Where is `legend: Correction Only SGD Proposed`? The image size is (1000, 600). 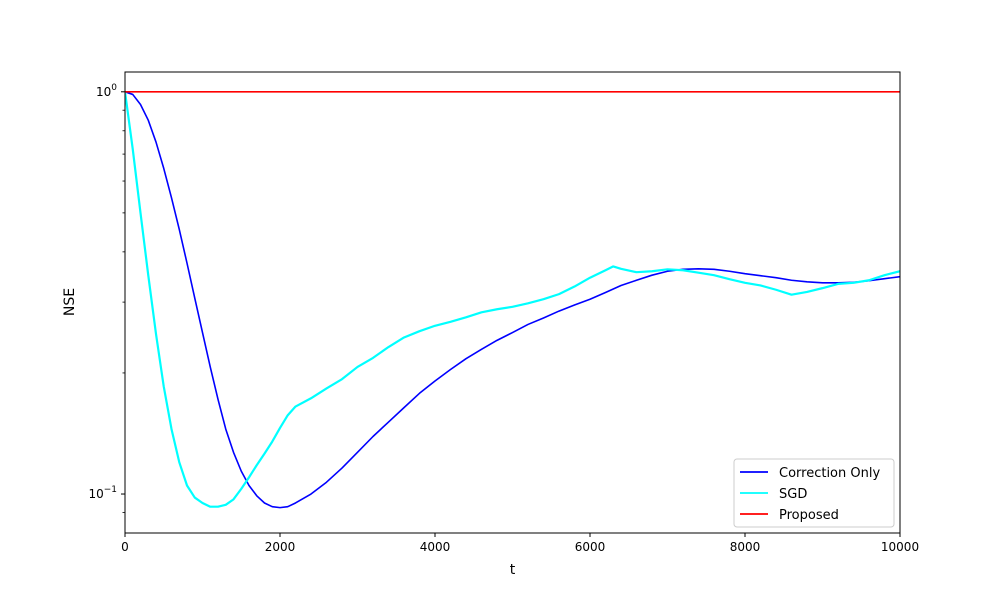 legend: Correction Only SGD Proposed is located at coordinates (814, 493).